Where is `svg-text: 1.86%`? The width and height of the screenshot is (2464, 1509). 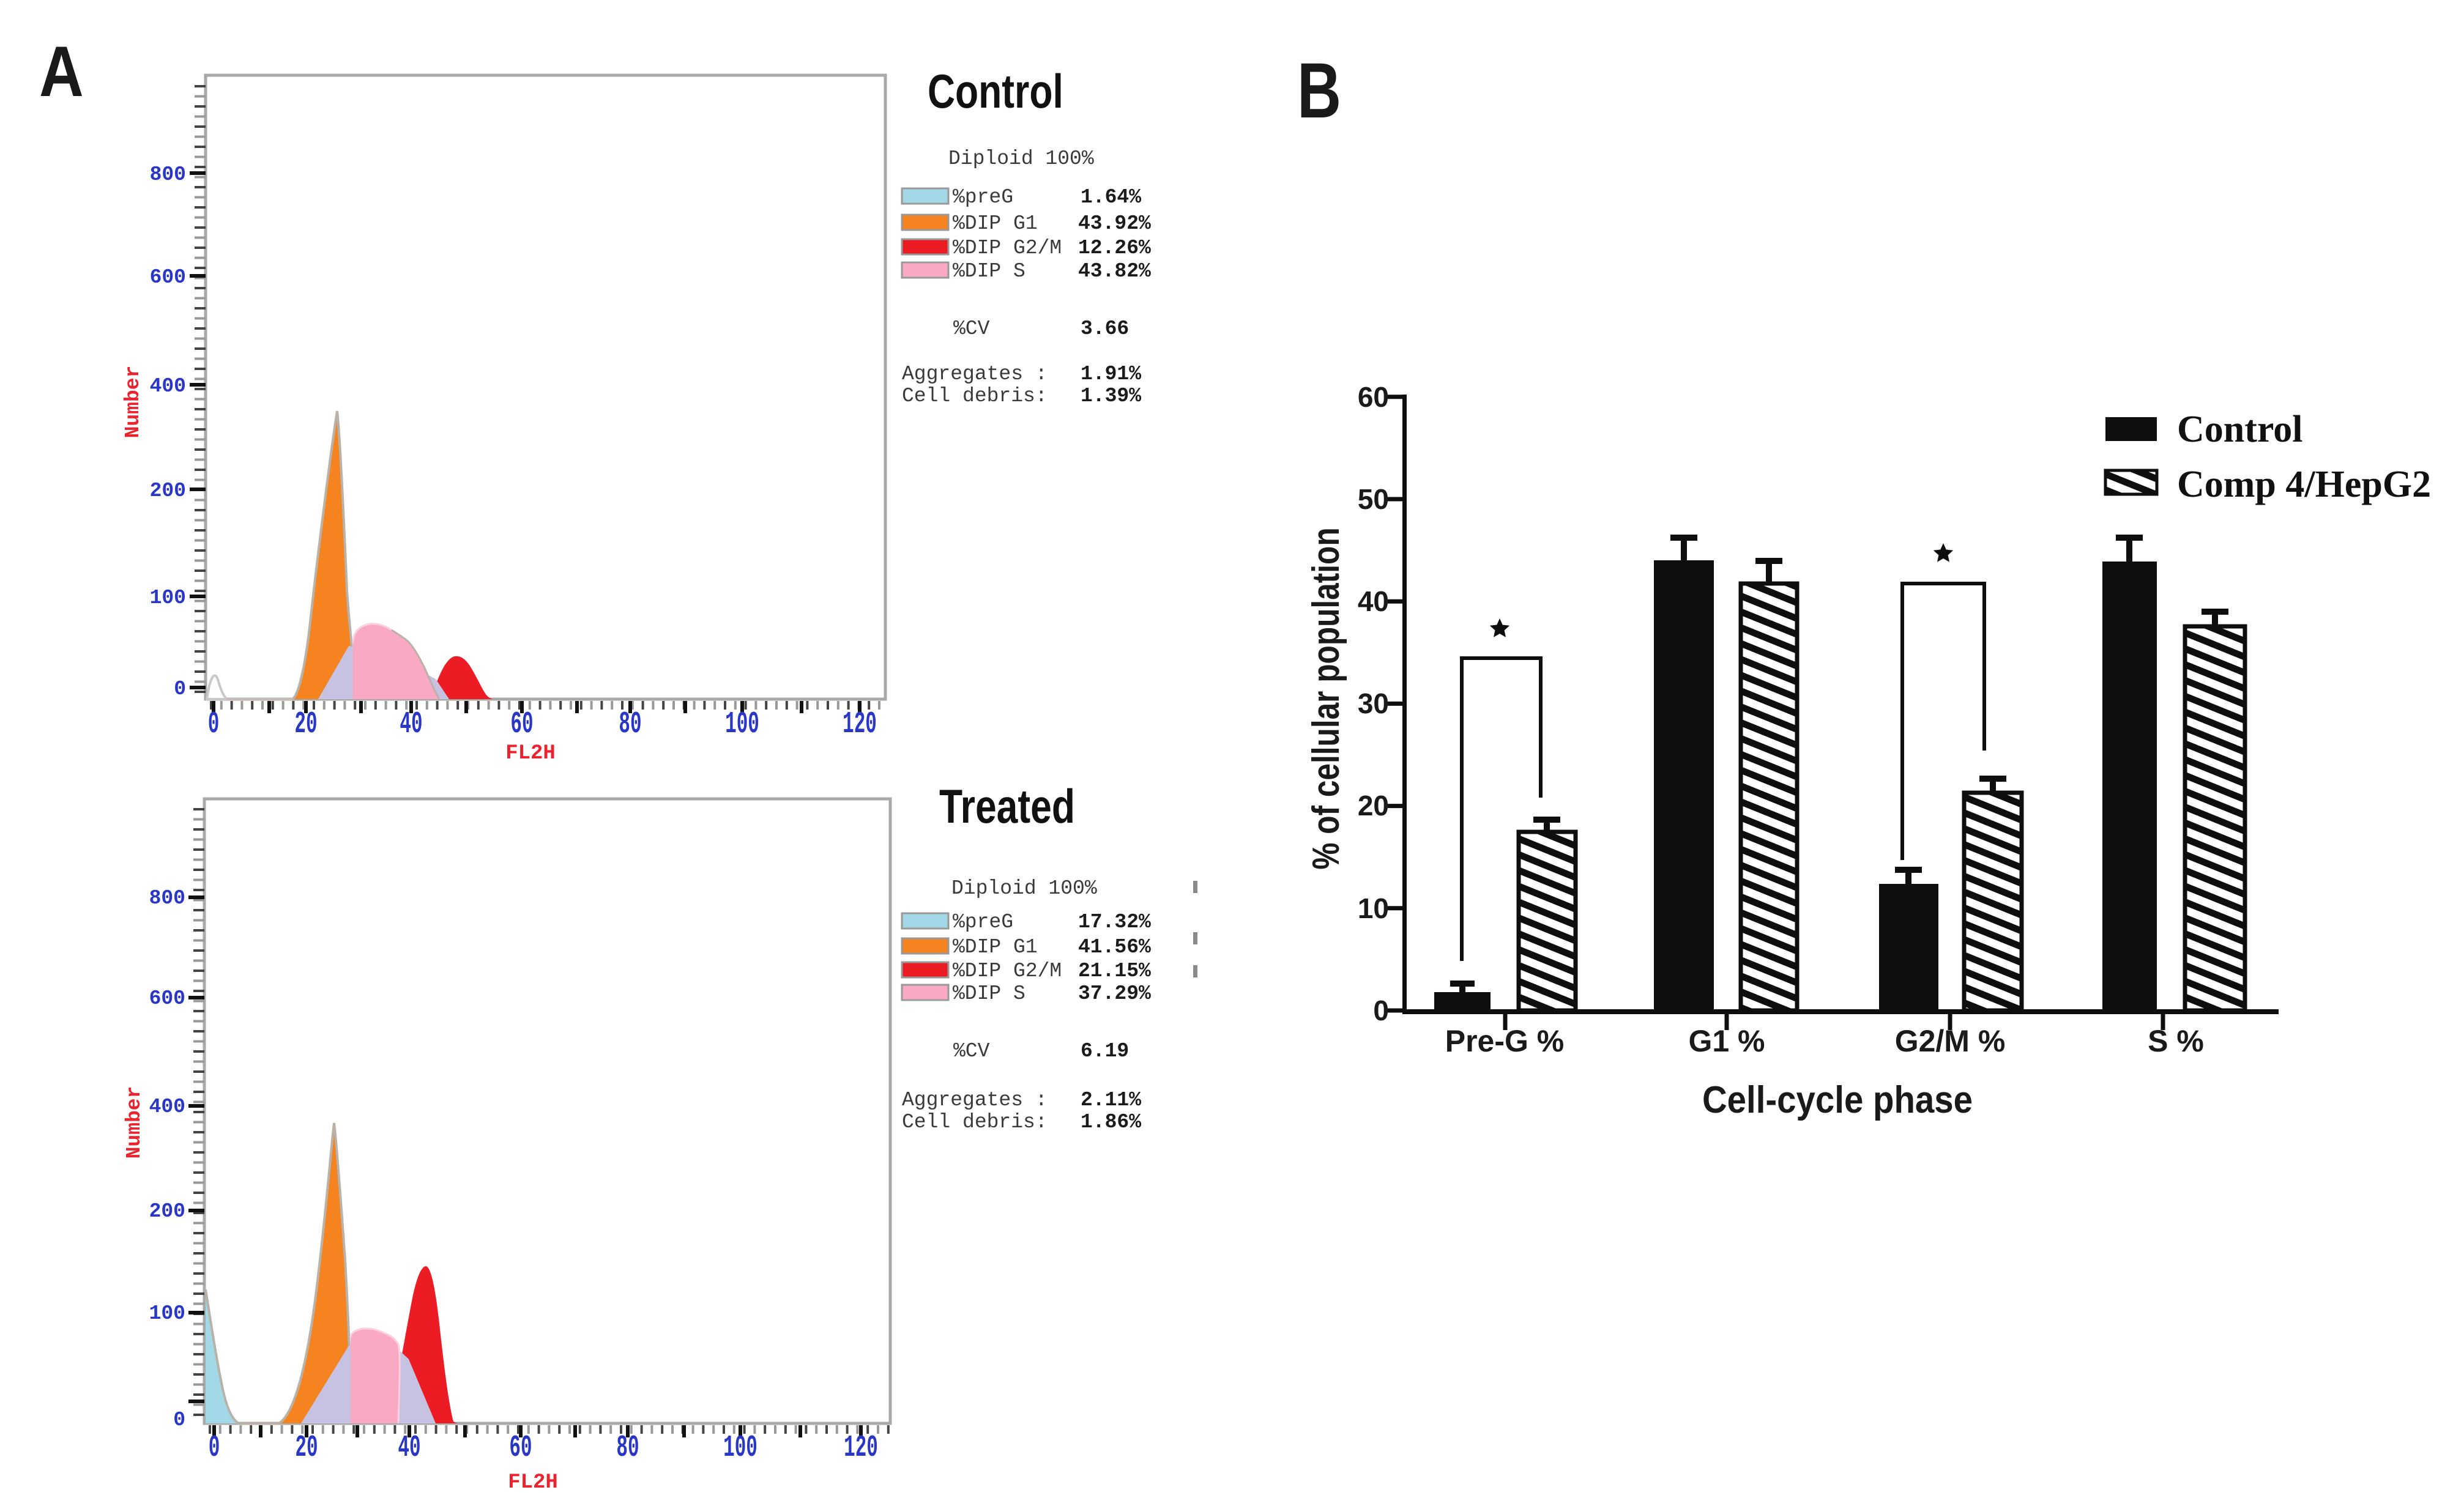 svg-text: 1.86% is located at coordinates (1111, 1122).